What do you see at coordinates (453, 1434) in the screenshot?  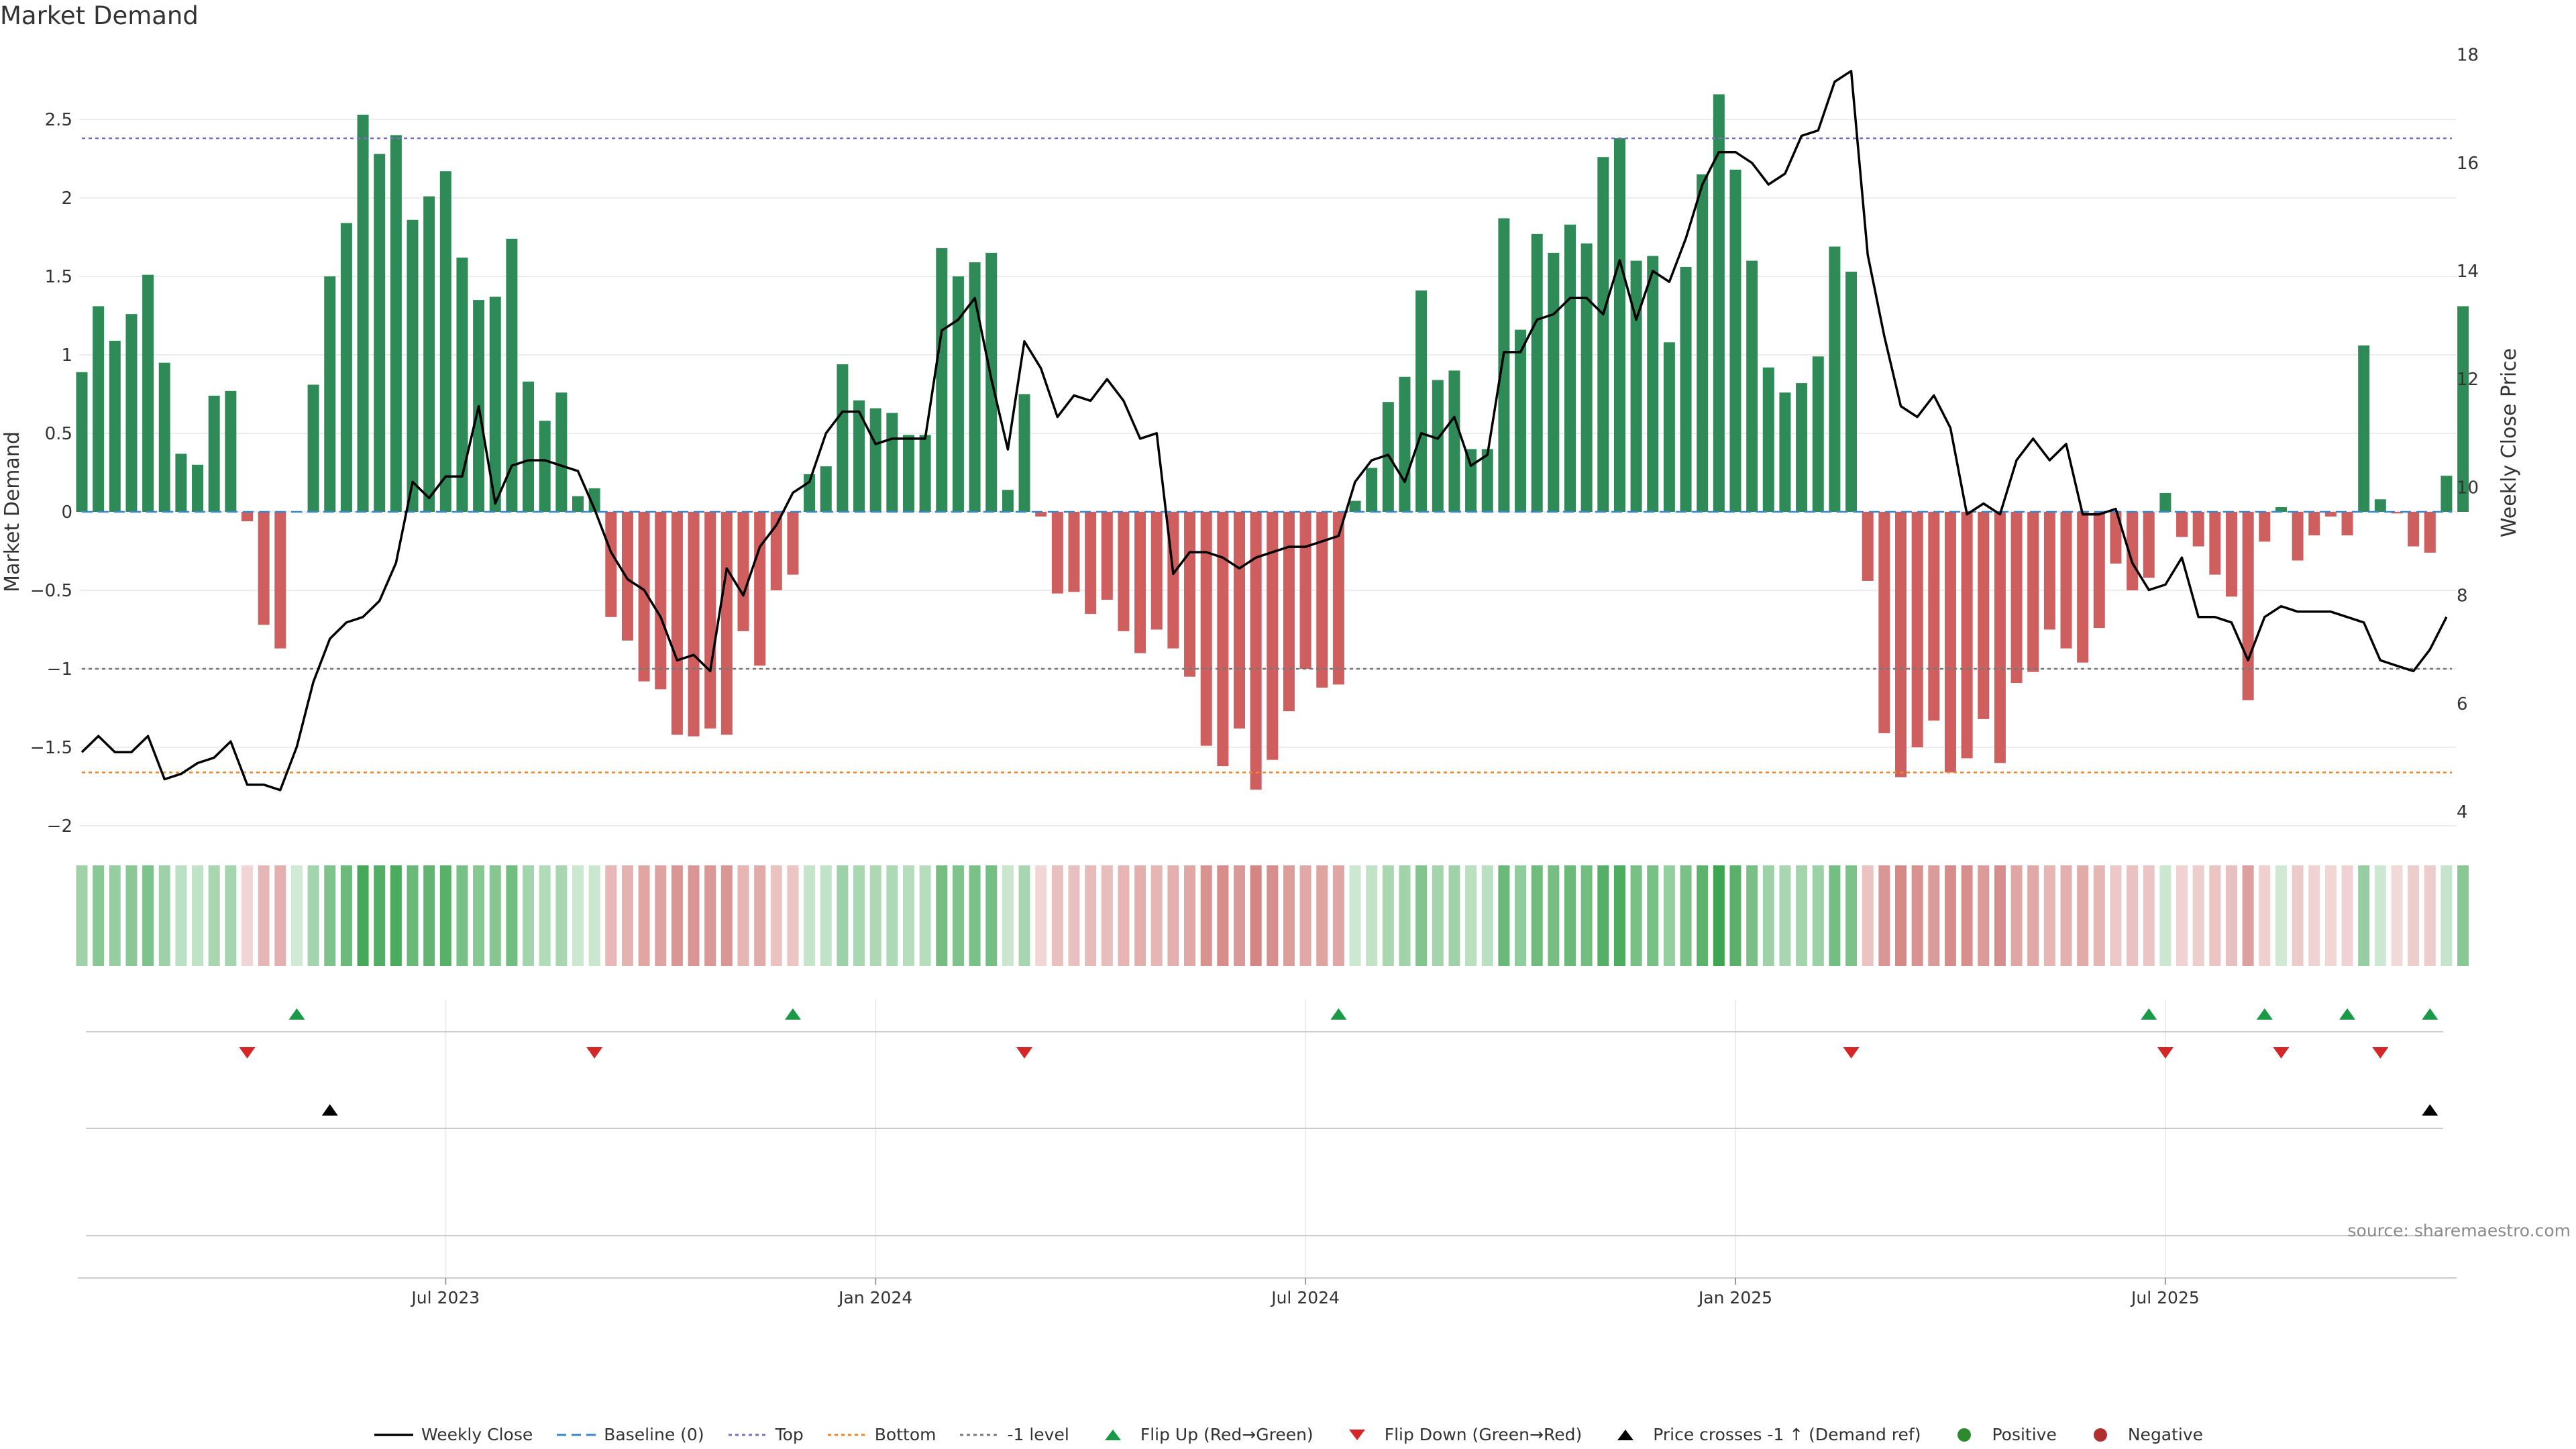 I see `legend-item: Weekly Close` at bounding box center [453, 1434].